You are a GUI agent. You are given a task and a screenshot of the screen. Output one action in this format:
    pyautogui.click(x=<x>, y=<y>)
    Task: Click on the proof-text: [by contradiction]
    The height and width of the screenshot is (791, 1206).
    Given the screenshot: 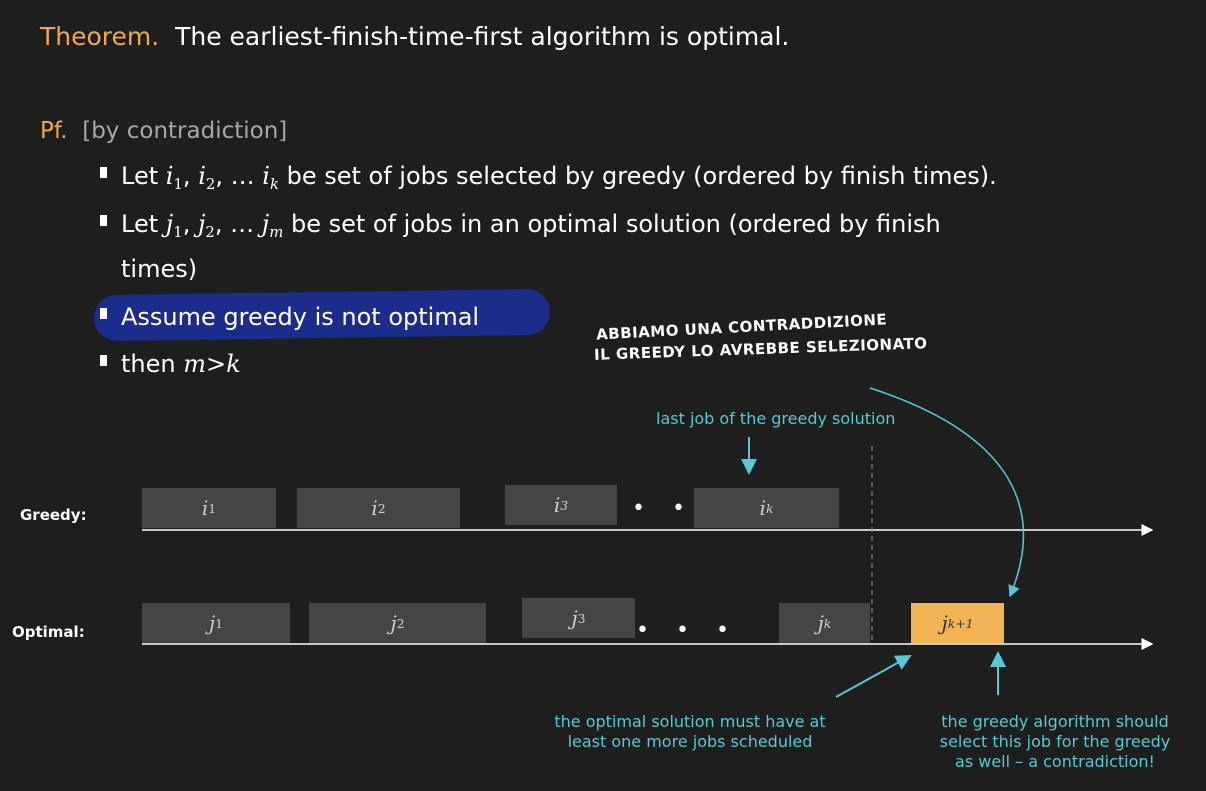 What is the action you would take?
    pyautogui.click(x=185, y=131)
    